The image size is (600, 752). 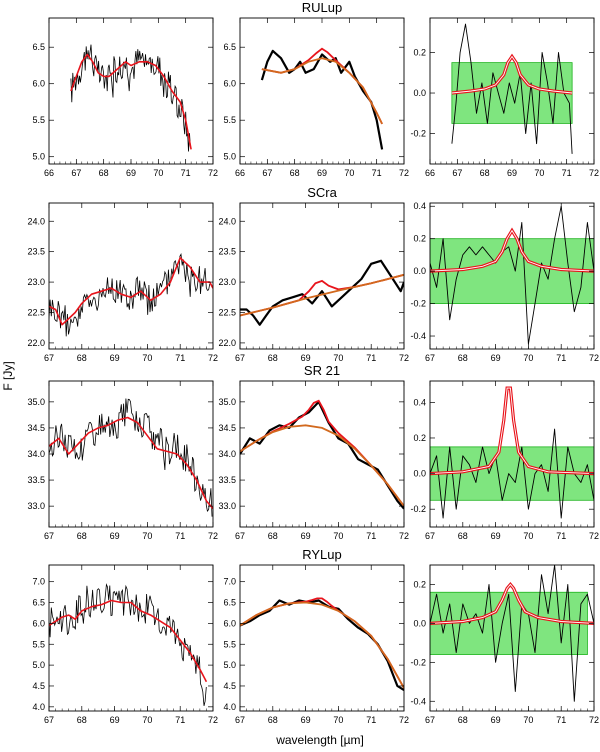 I want to click on panel-fit: 67 68 69 70 71 72 4.0 4.5 5.0 5.5 6.0 6.5 7.0, so click(x=316, y=644).